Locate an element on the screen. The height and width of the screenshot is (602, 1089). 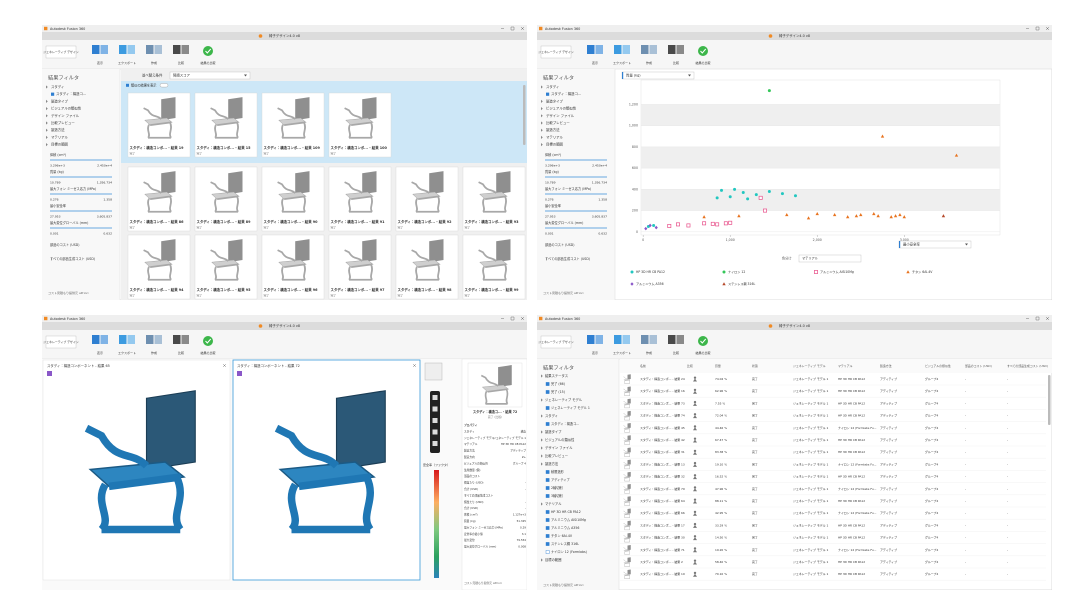
filter-item: スタディ is located at coordinates (552, 86).